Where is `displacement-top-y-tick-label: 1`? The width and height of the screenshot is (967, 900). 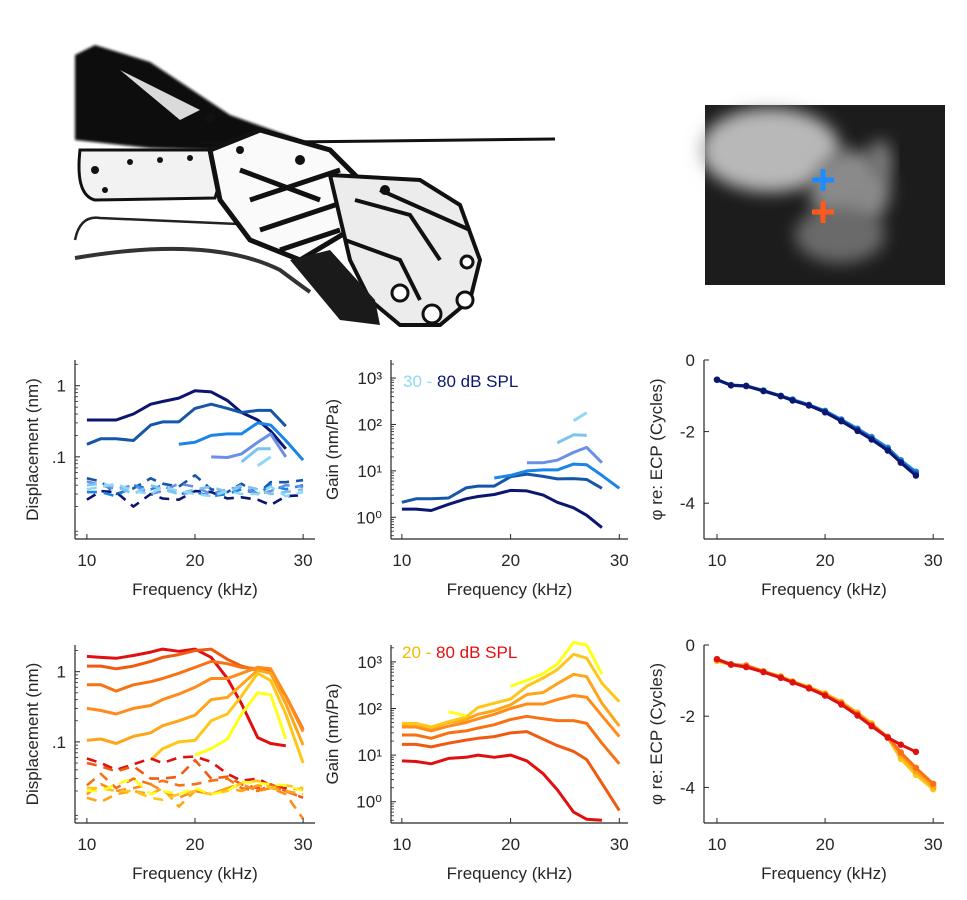 displacement-top-y-tick-label: 1 is located at coordinates (61, 386).